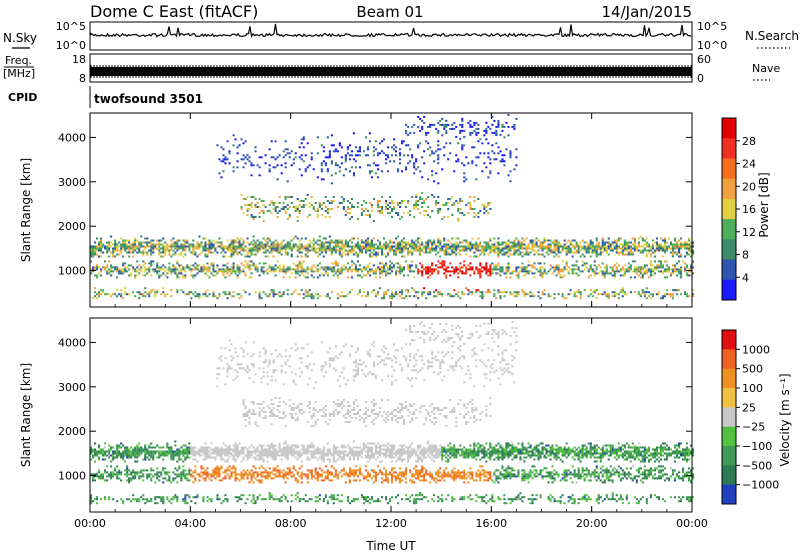 The image size is (800, 554). Describe the element at coordinates (72, 137) in the screenshot. I see `y-tick-label: 4000` at that location.